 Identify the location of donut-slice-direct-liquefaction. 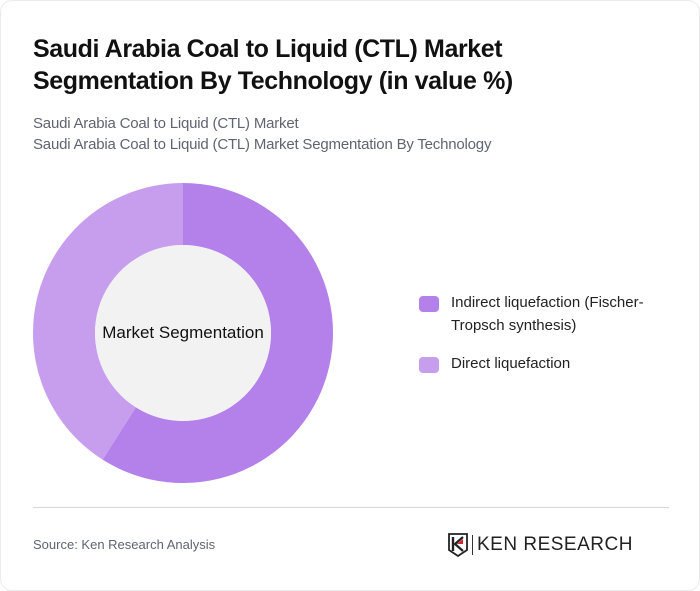
(108, 321).